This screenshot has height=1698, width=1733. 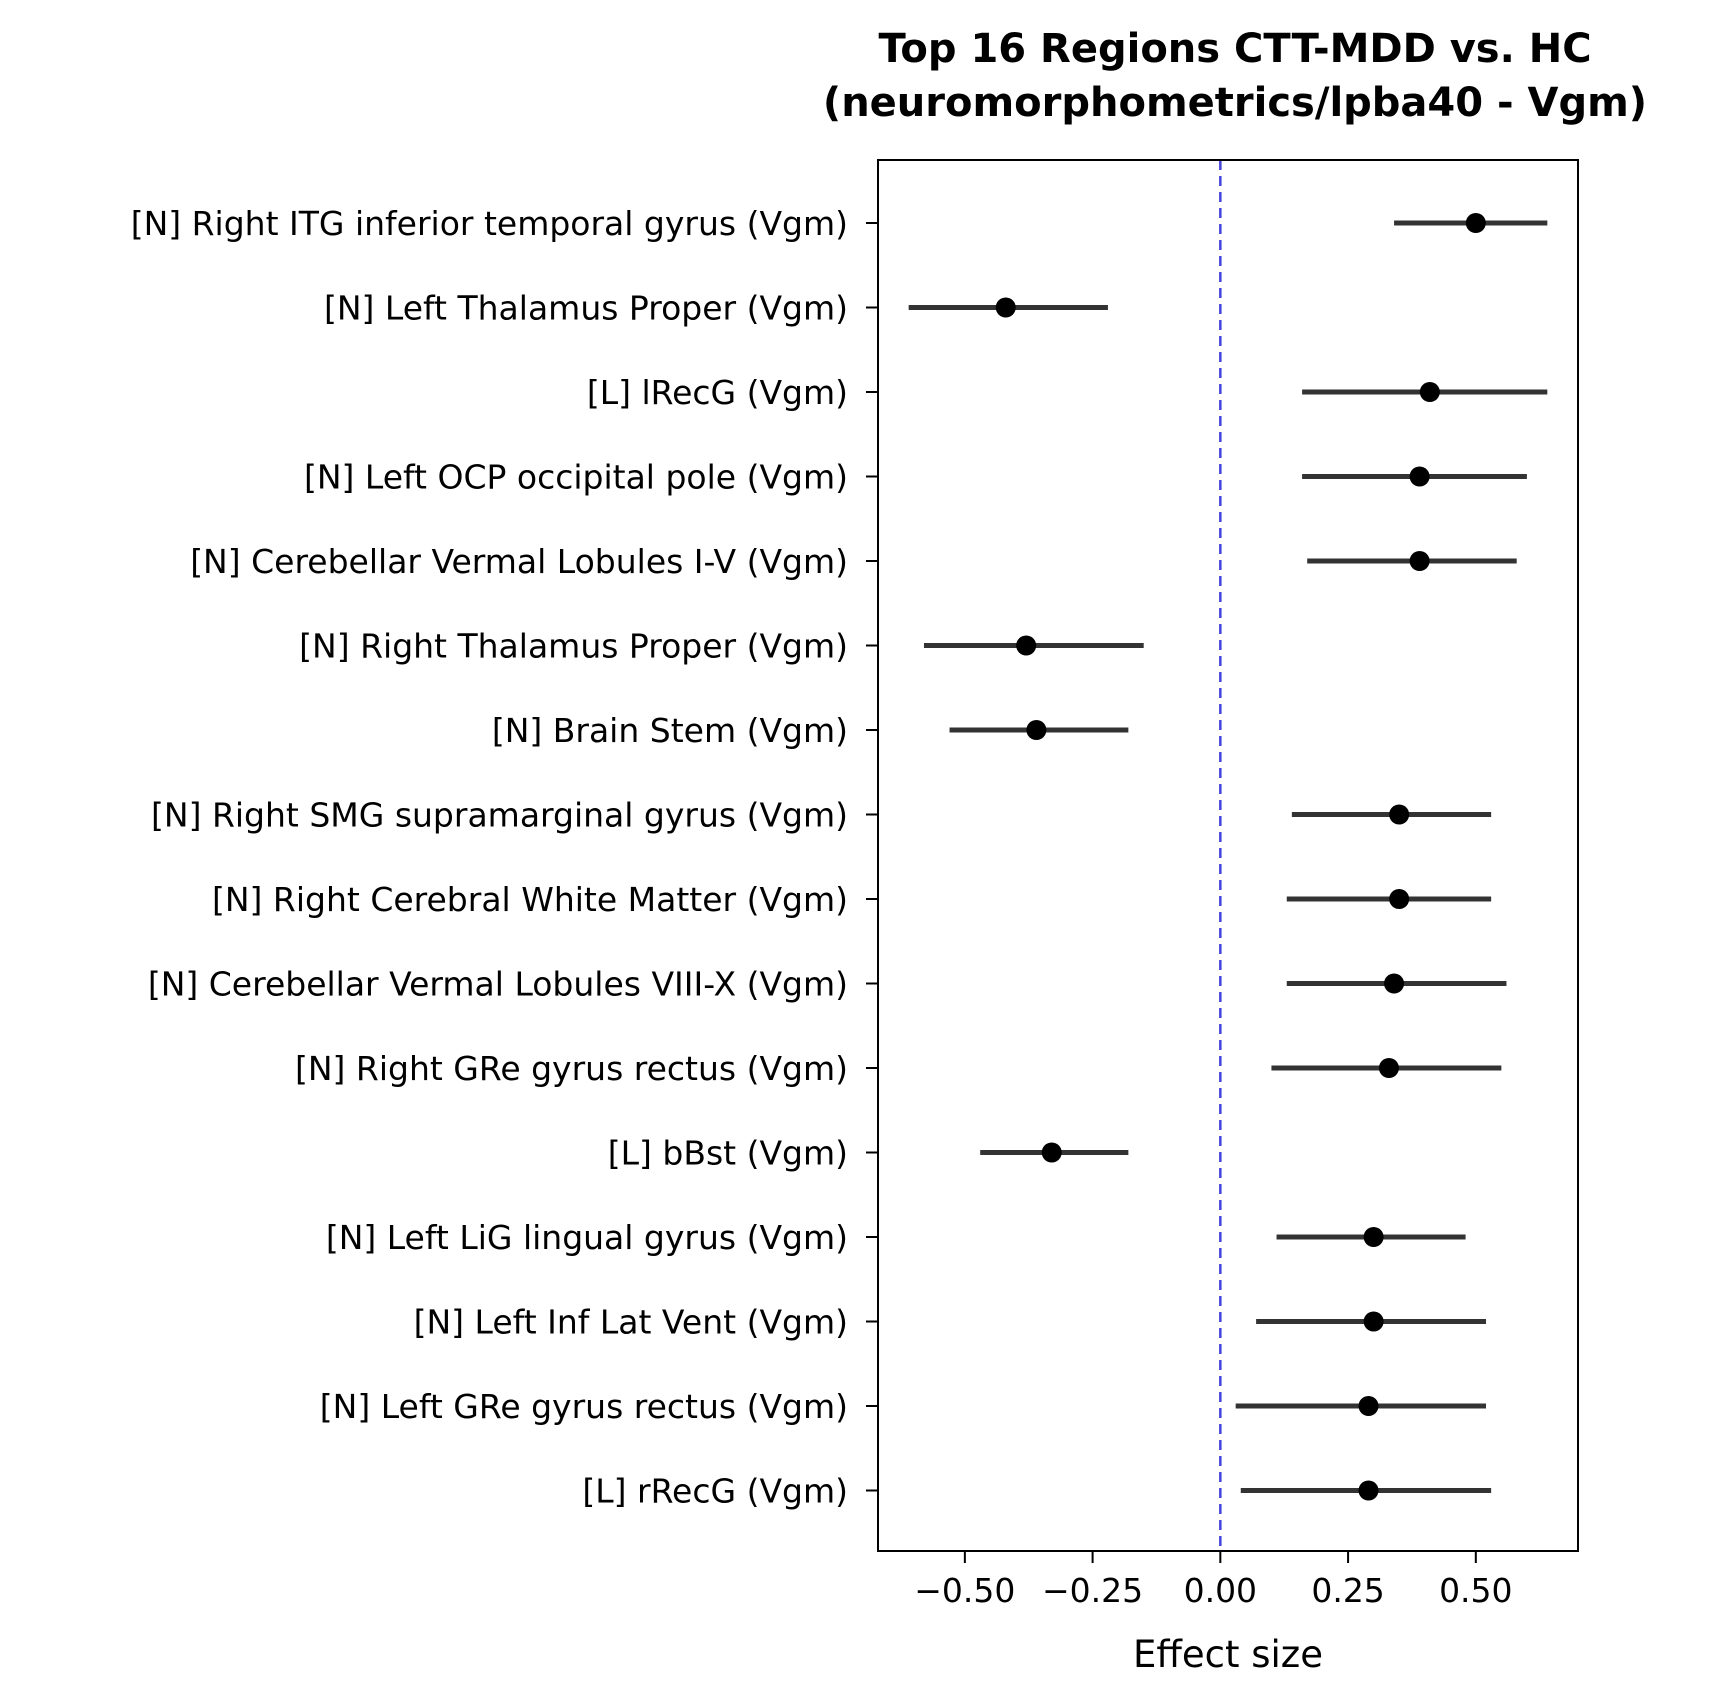 I want to click on x-axis-label: Effect size, so click(x=1228, y=1654).